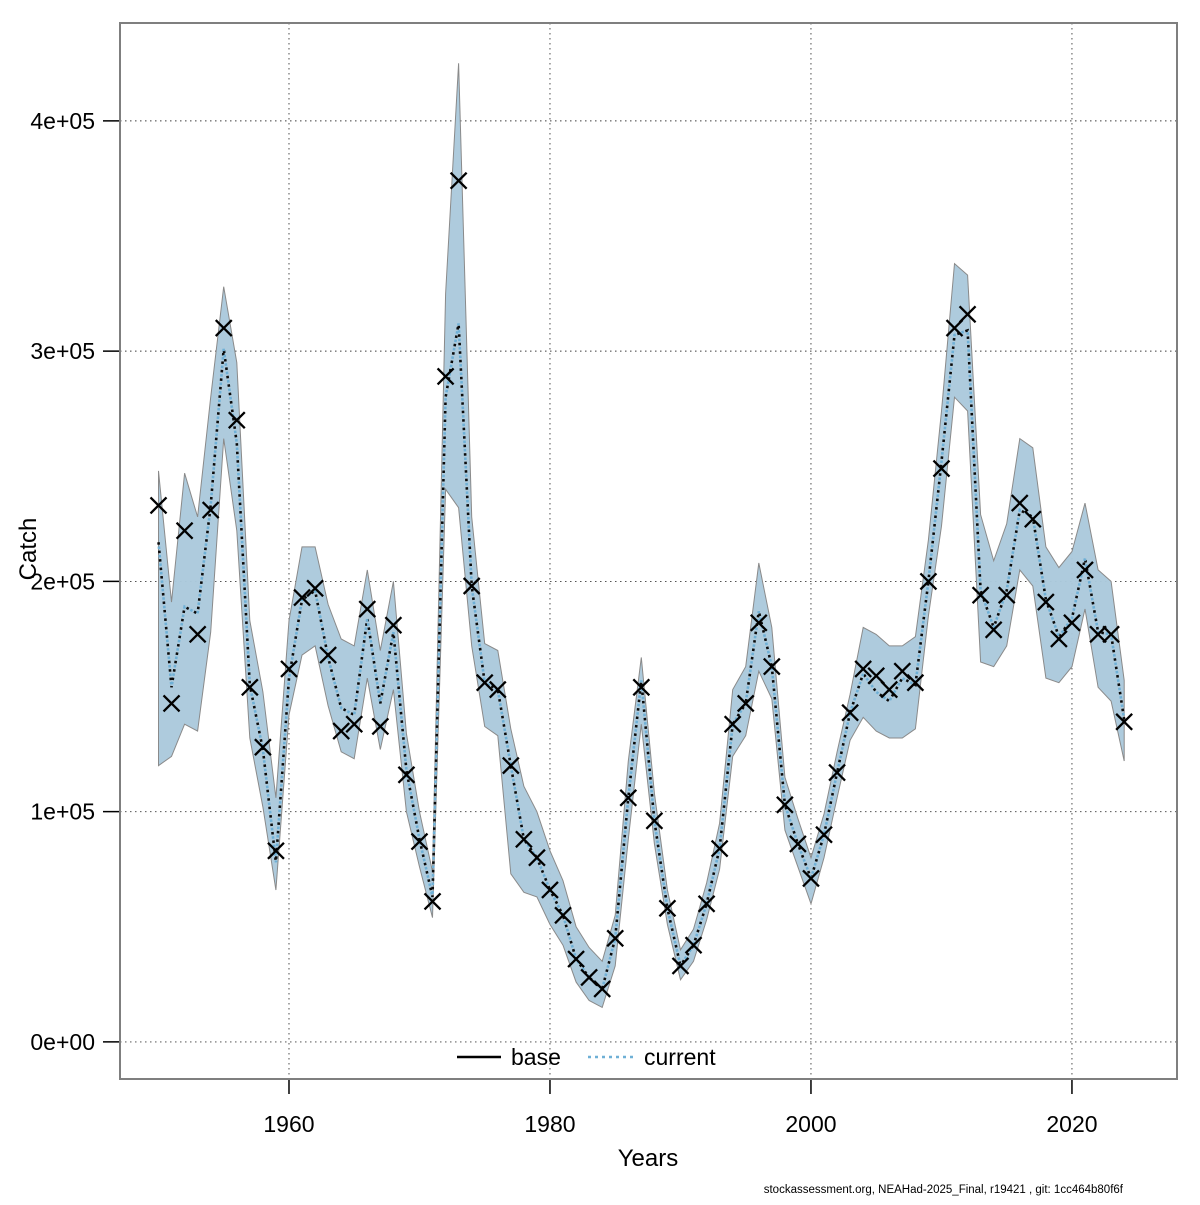 This screenshot has width=1200, height=1205. Describe the element at coordinates (648, 1158) in the screenshot. I see `x-axis-title: Years` at that location.